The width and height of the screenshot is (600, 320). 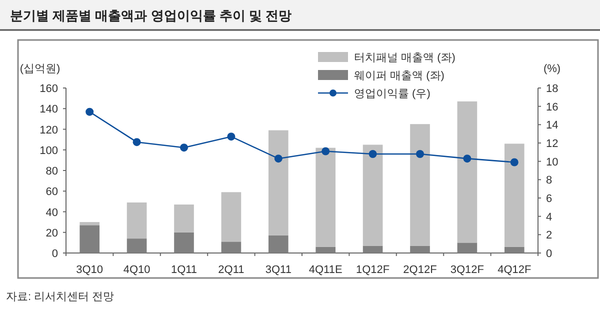 What do you see at coordinates (549, 236) in the screenshot?
I see `y2-tick-label: 2` at bounding box center [549, 236].